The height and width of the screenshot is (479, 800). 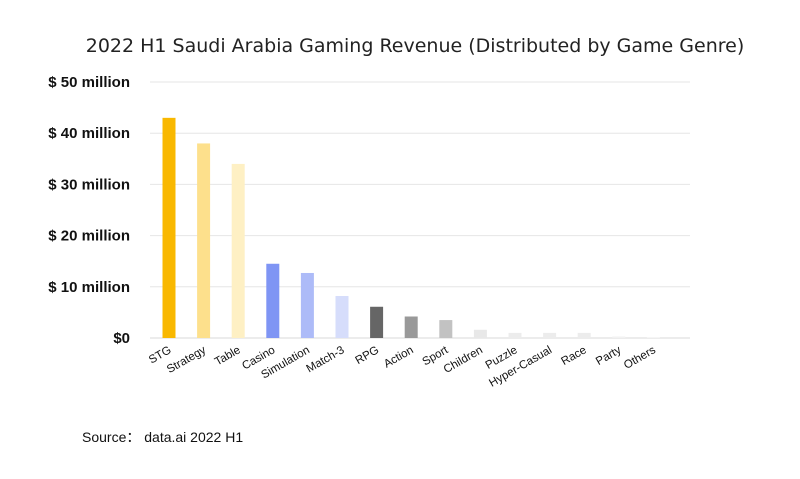 What do you see at coordinates (194, 437) in the screenshot?
I see `source-value: data.ai 2022 H1` at bounding box center [194, 437].